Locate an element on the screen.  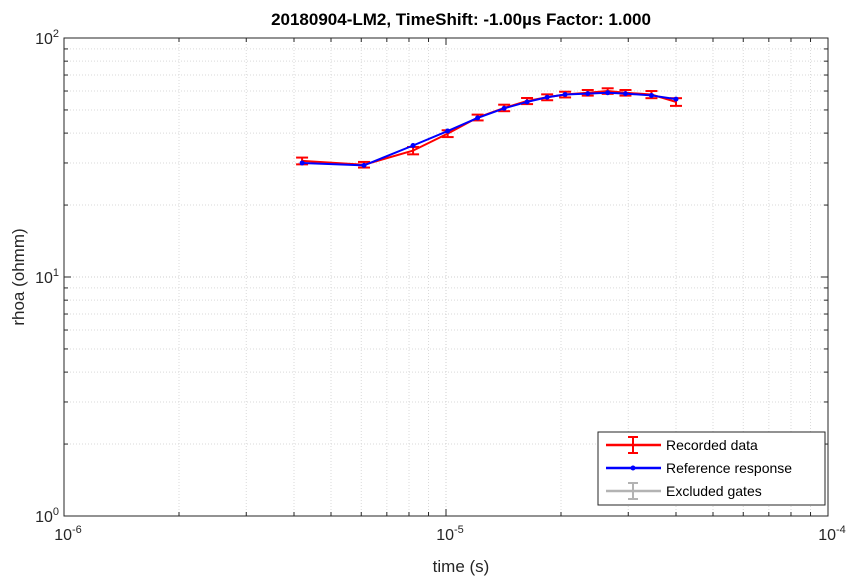
y-tick-label: 10¹ is located at coordinates (47, 277).